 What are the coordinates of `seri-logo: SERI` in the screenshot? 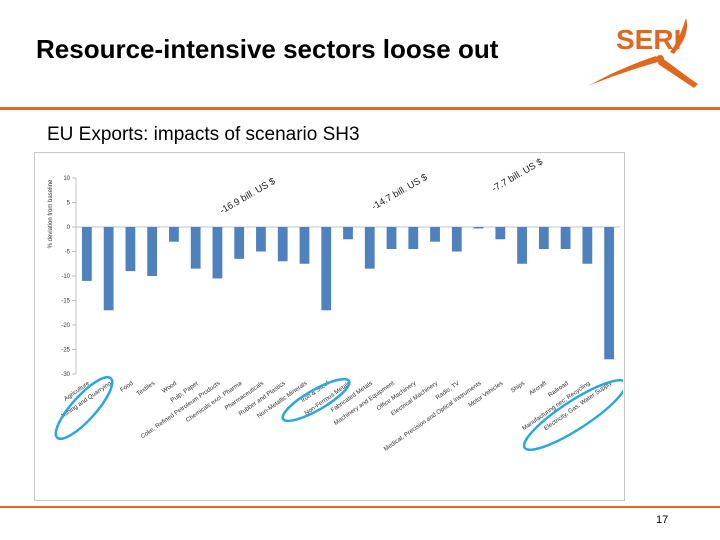 It's located at (643, 53).